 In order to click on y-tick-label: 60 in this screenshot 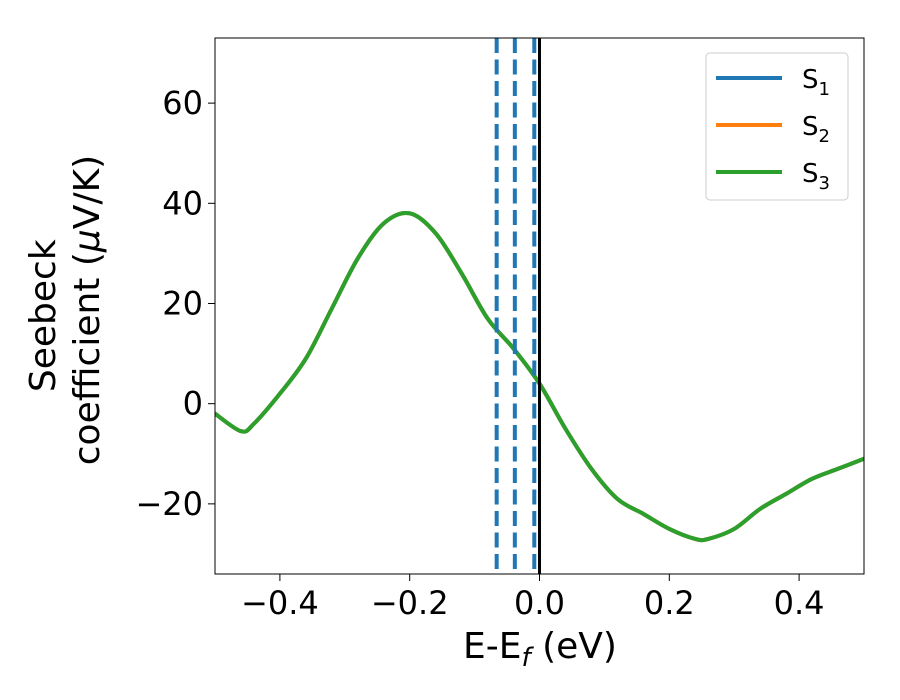, I will do `click(182, 103)`.